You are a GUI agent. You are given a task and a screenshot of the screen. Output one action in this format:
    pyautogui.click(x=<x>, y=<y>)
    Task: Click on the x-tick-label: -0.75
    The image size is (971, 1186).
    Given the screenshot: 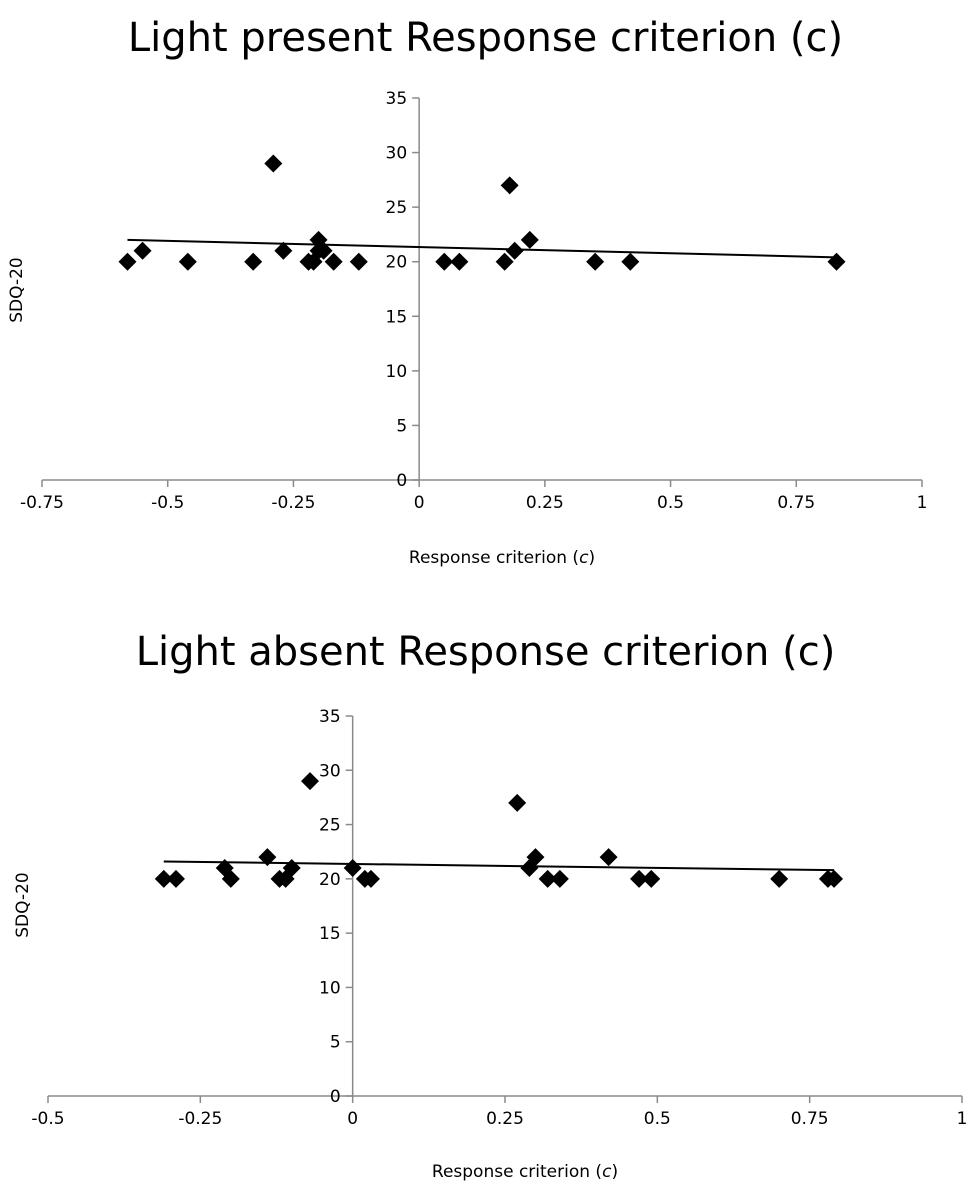 What is the action you would take?
    pyautogui.click(x=42, y=503)
    